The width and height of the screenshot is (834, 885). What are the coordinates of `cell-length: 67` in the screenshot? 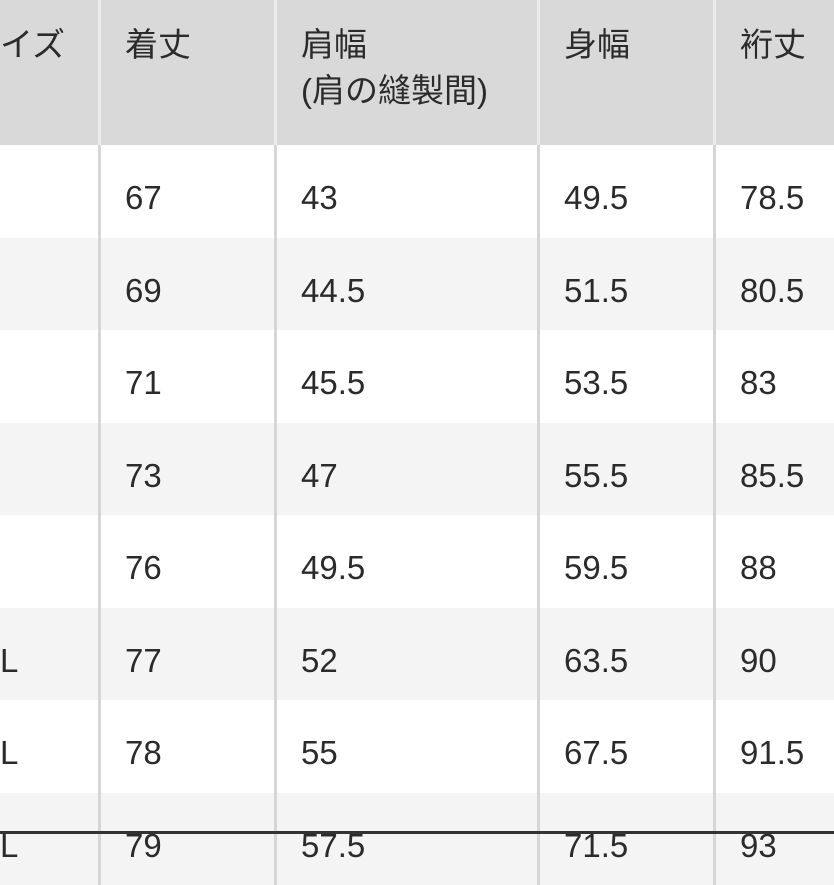 It's located at (189, 191).